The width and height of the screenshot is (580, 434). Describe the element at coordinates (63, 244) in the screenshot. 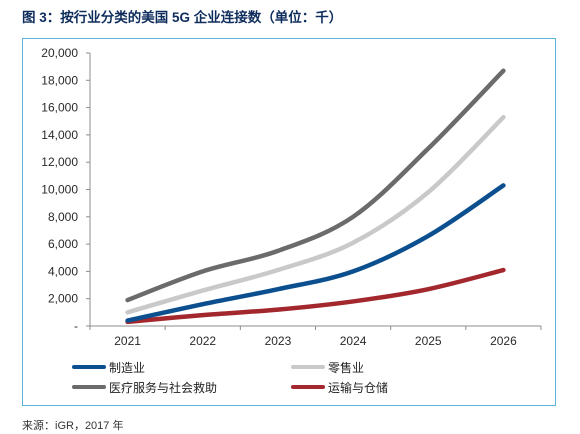

I see `y-tick-label: 6,000` at that location.